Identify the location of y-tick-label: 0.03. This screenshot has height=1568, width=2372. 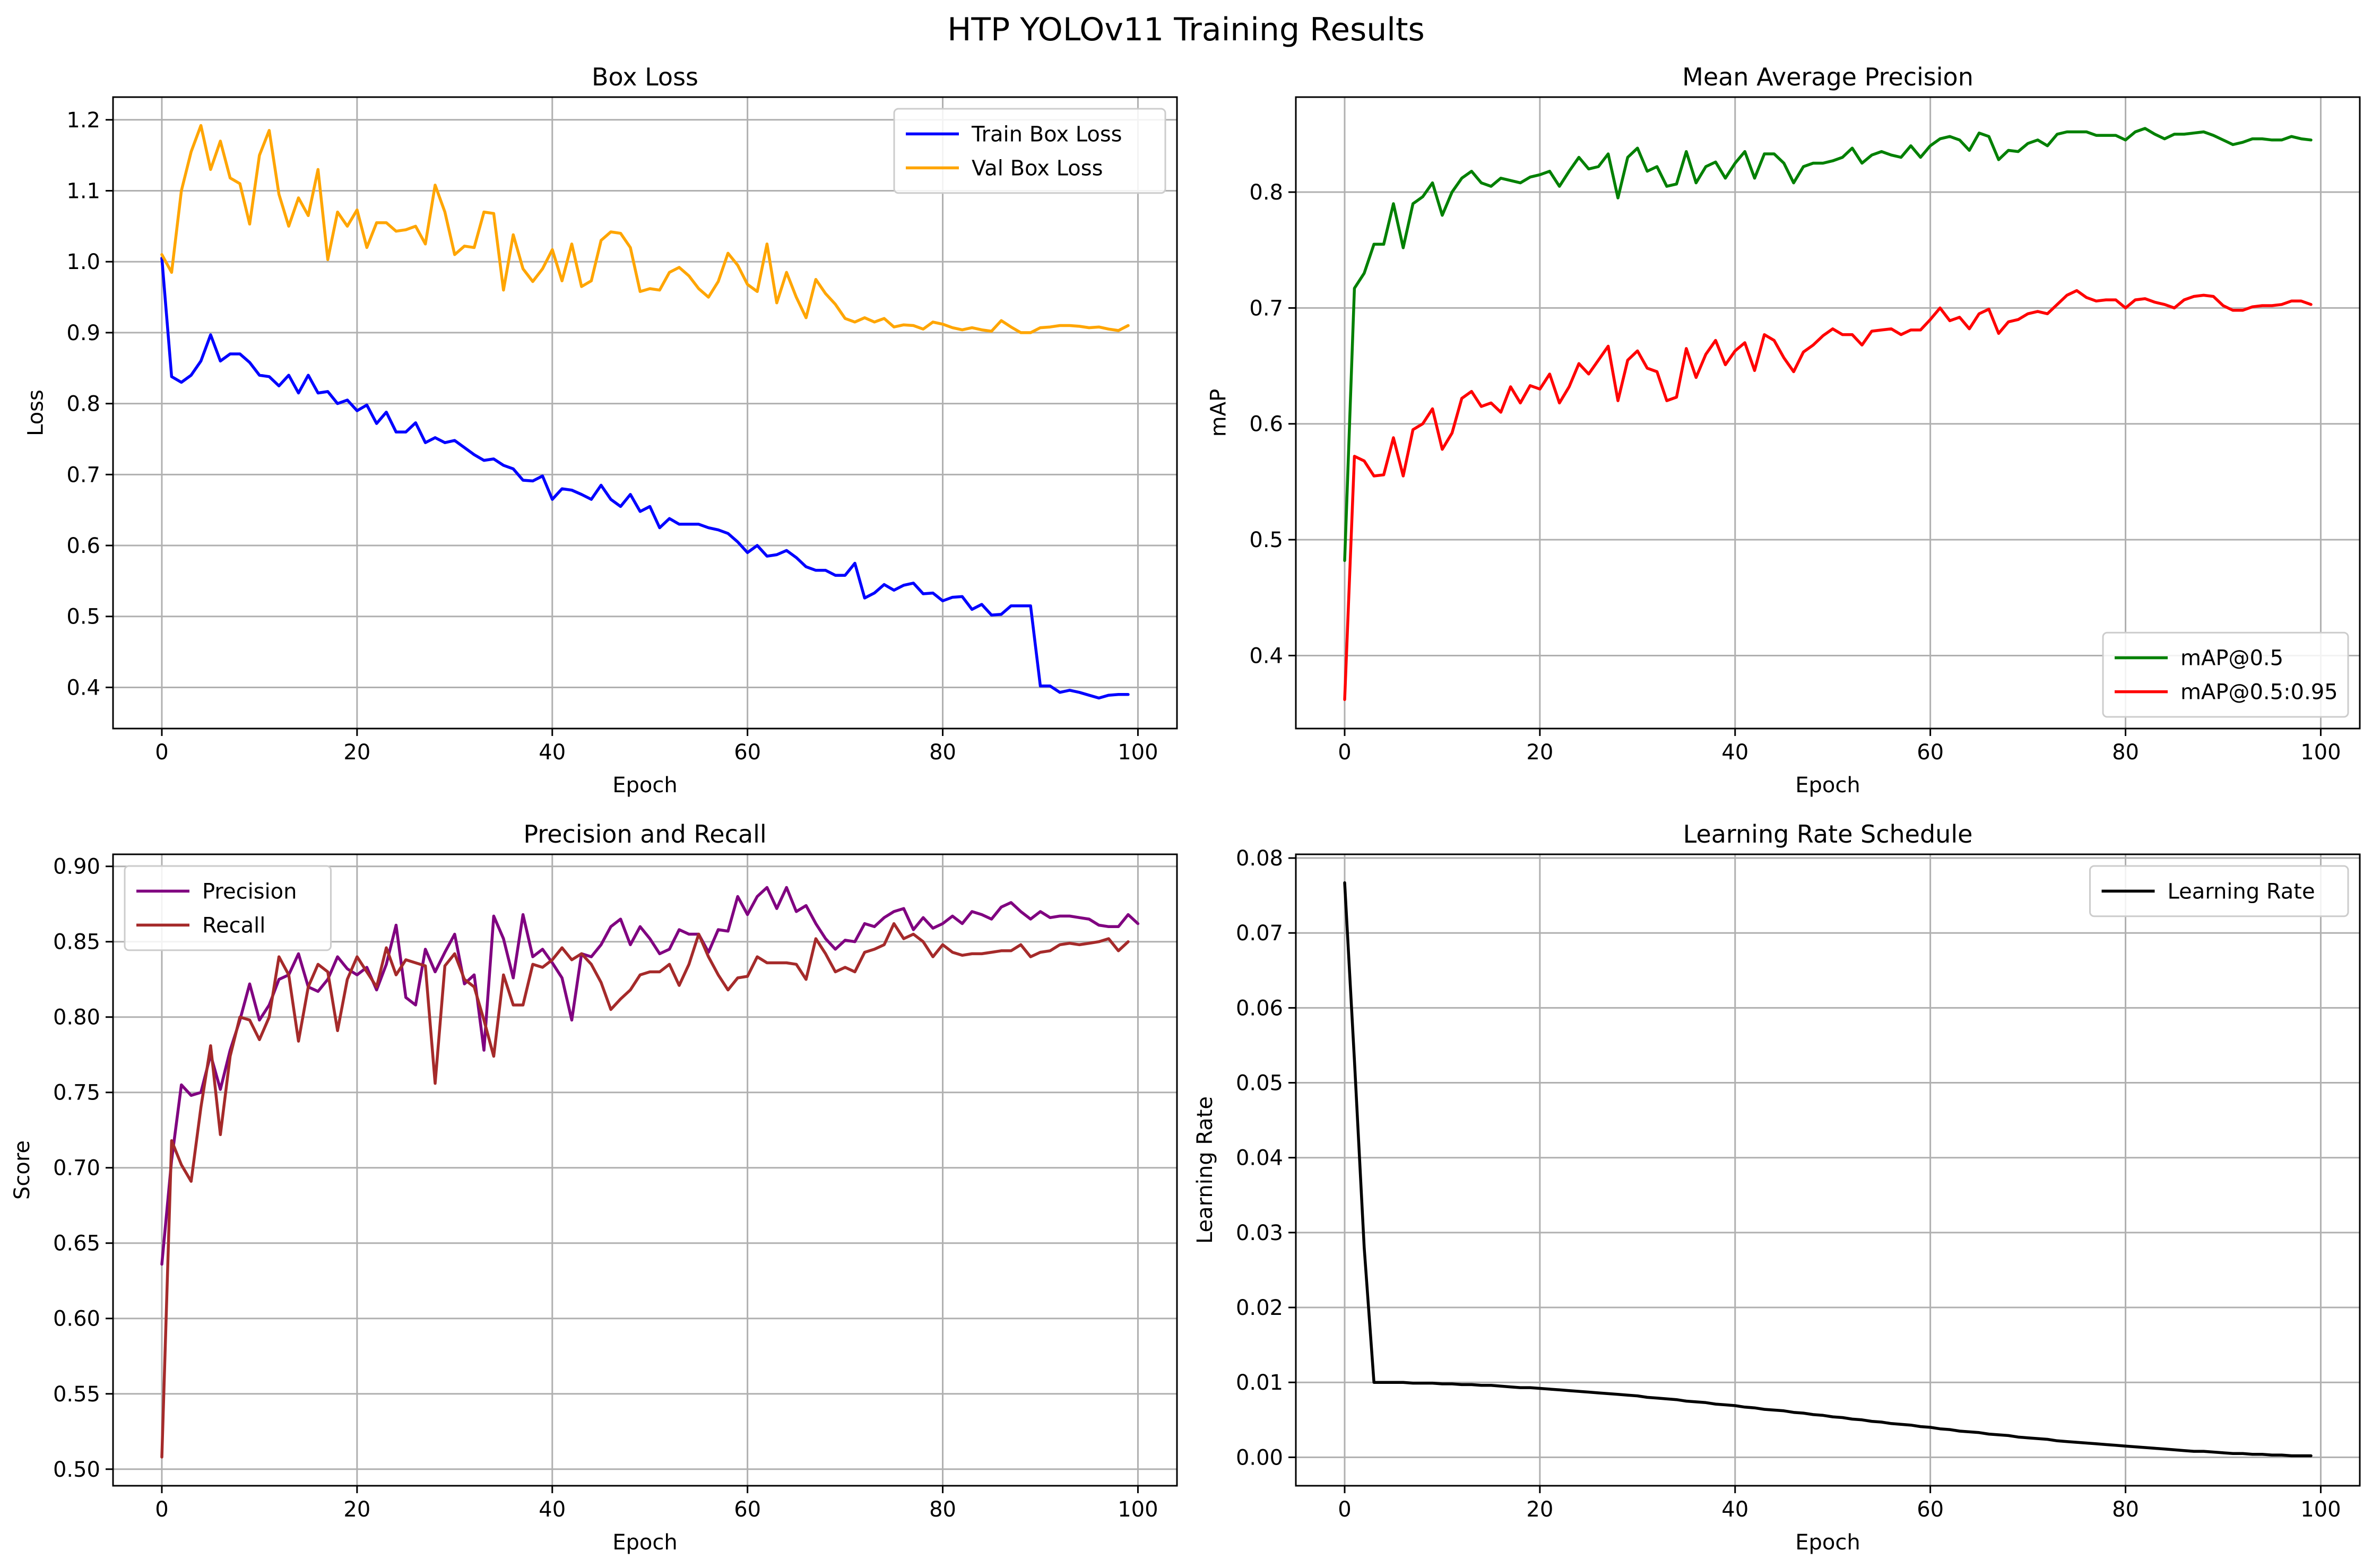
(1259, 1233).